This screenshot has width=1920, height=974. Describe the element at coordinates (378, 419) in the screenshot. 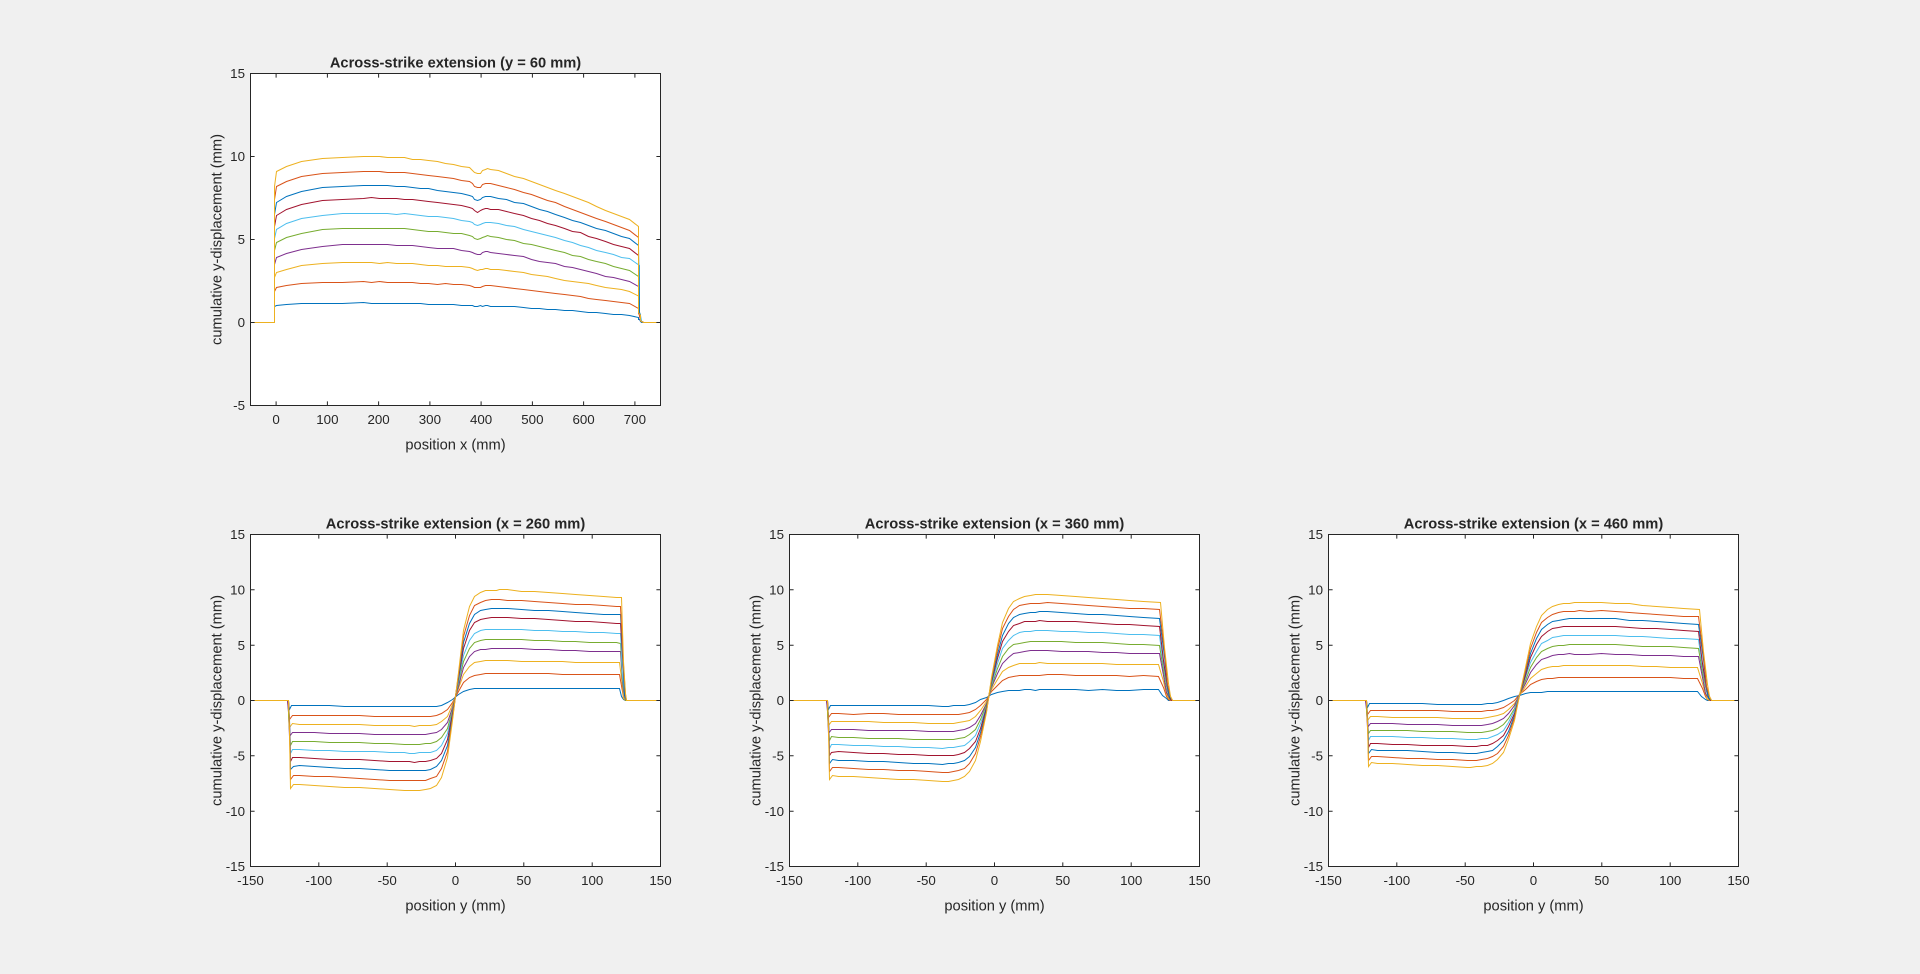

I see `svg-text: 200` at that location.